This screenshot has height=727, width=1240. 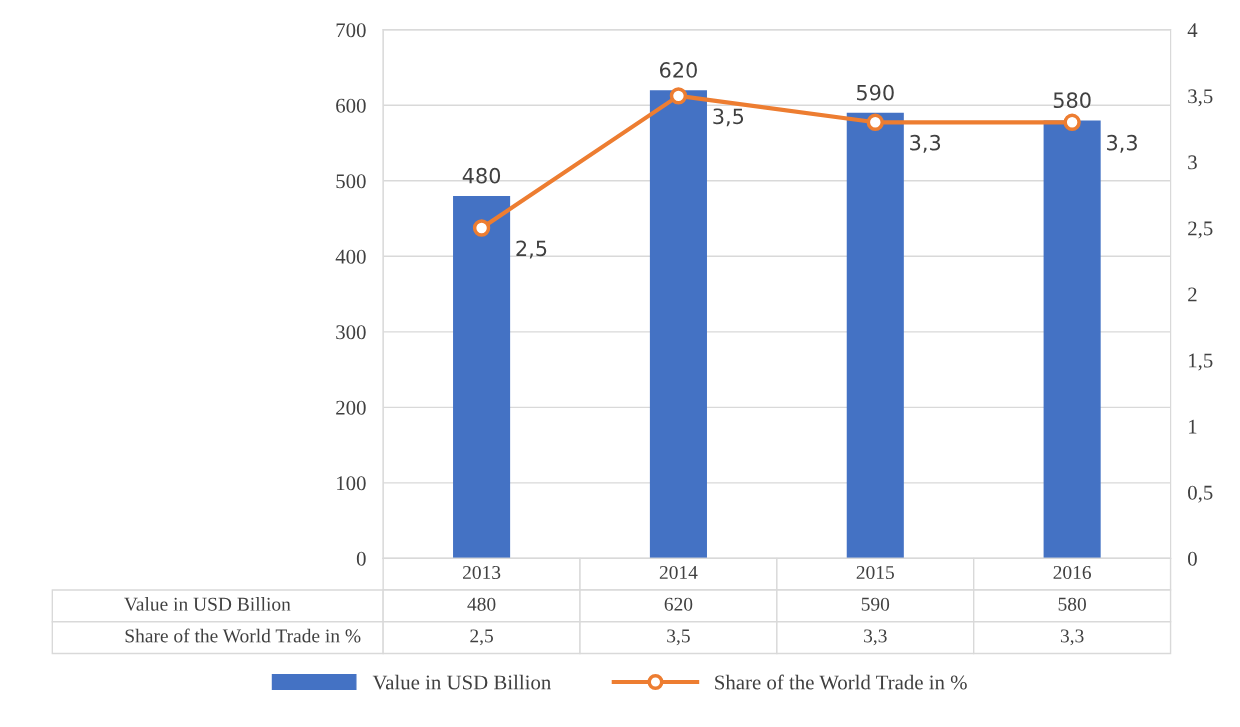 I want to click on text: 2,5, so click(x=531, y=249).